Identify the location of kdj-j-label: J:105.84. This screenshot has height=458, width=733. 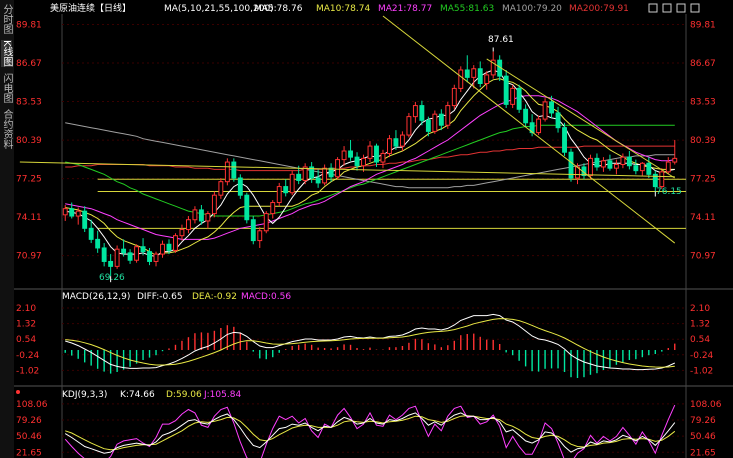
(222, 395).